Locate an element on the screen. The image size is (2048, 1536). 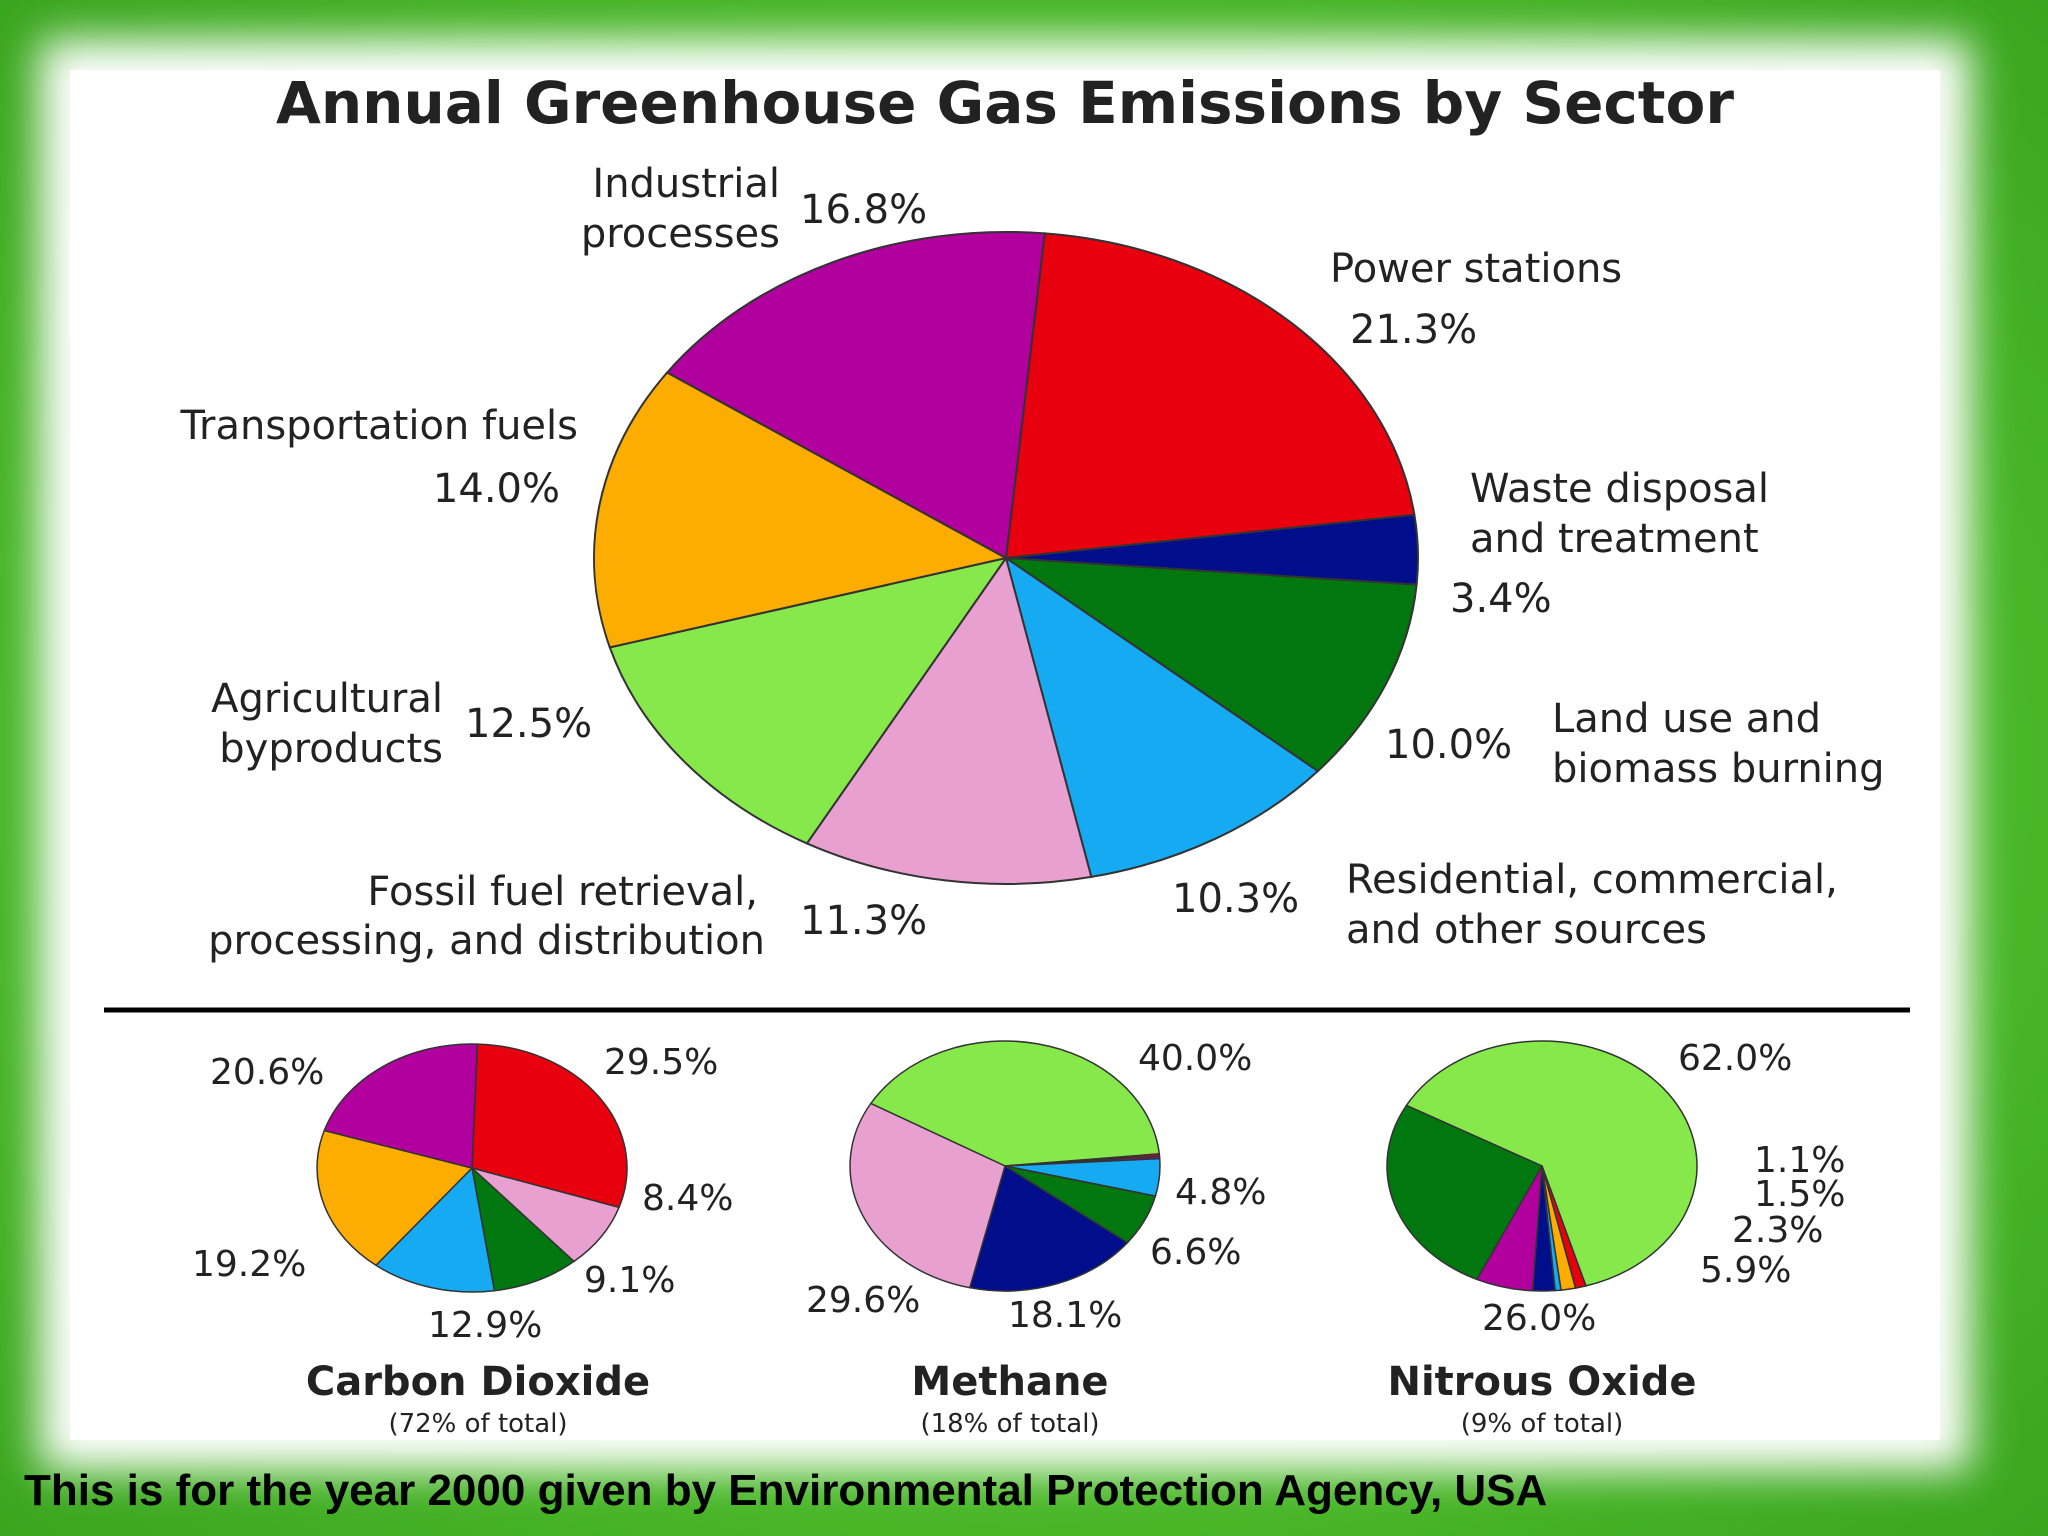
methane-value-fossil: 29.6% is located at coordinates (863, 1300).